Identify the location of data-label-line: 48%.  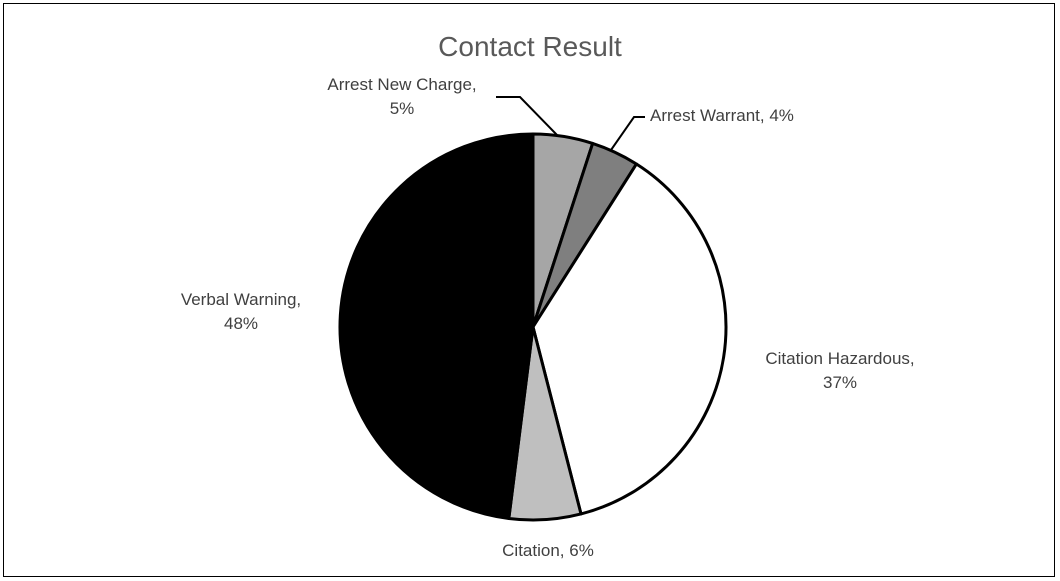
(241, 323).